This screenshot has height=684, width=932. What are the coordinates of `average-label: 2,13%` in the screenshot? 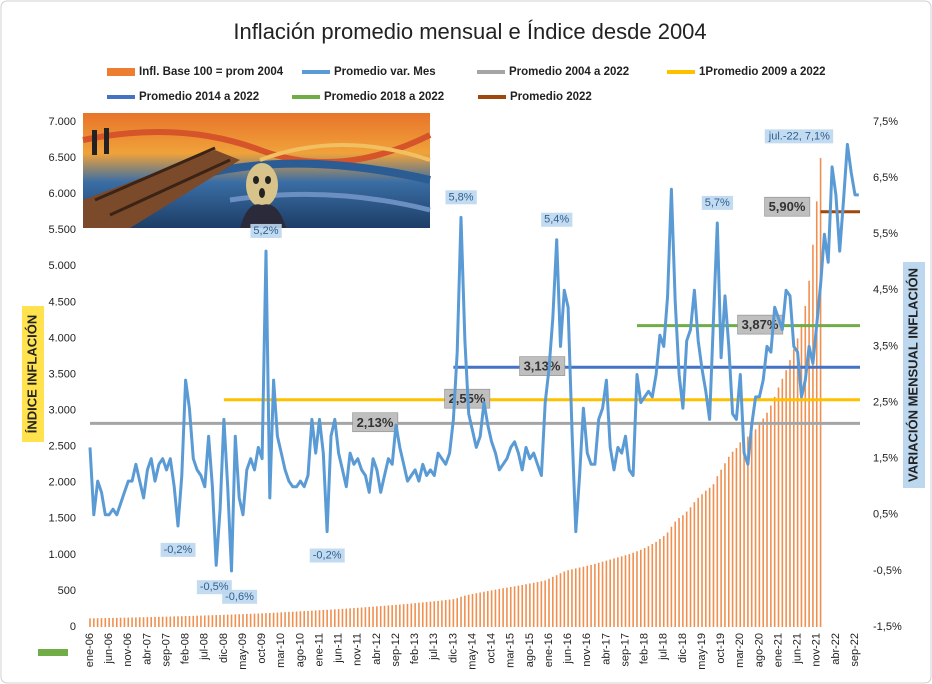 It's located at (375, 422).